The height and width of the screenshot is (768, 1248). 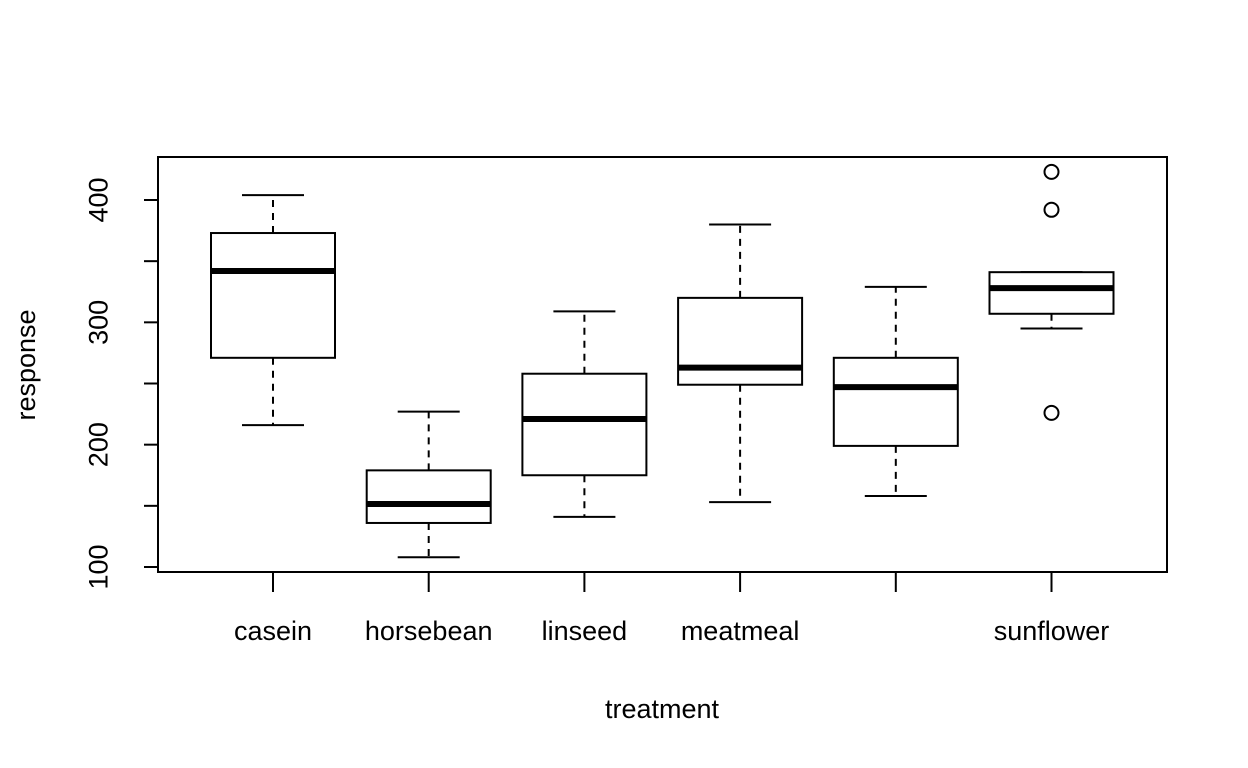 I want to click on y-tick-label: 100, so click(x=98, y=566).